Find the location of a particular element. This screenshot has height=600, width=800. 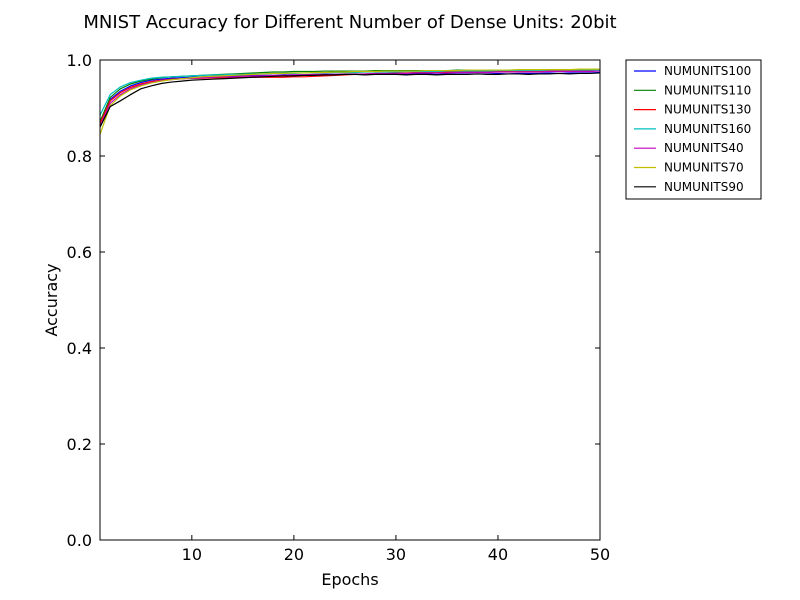

series-line-numunits100 is located at coordinates (350, 97).